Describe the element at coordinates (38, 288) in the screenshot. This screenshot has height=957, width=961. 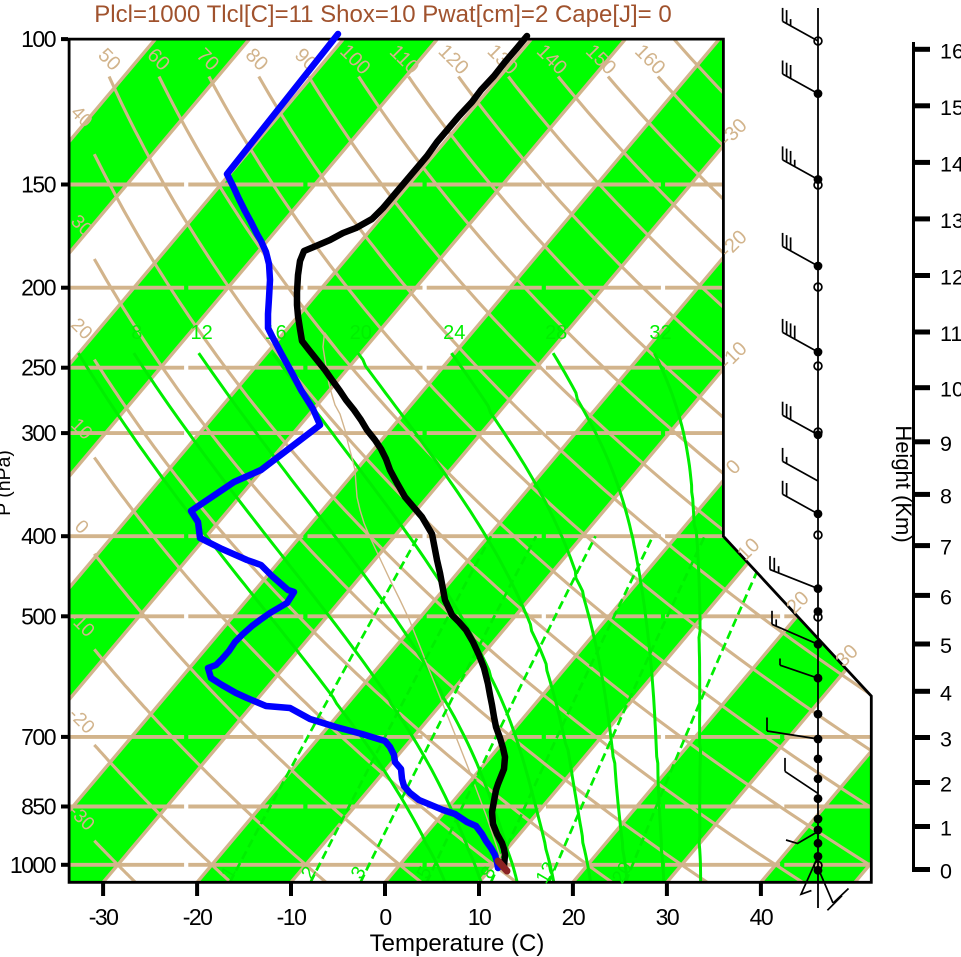
I see `svg-text: 200` at that location.